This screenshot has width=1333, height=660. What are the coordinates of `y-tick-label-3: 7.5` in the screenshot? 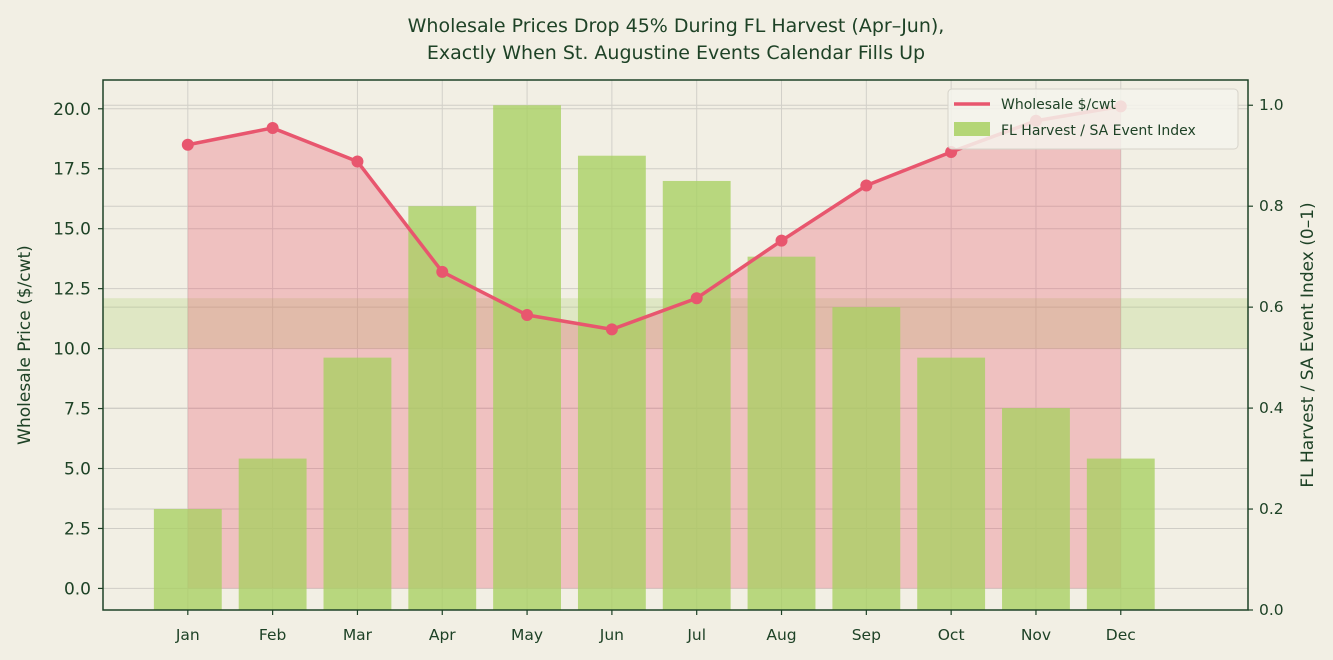 It's located at (77, 410).